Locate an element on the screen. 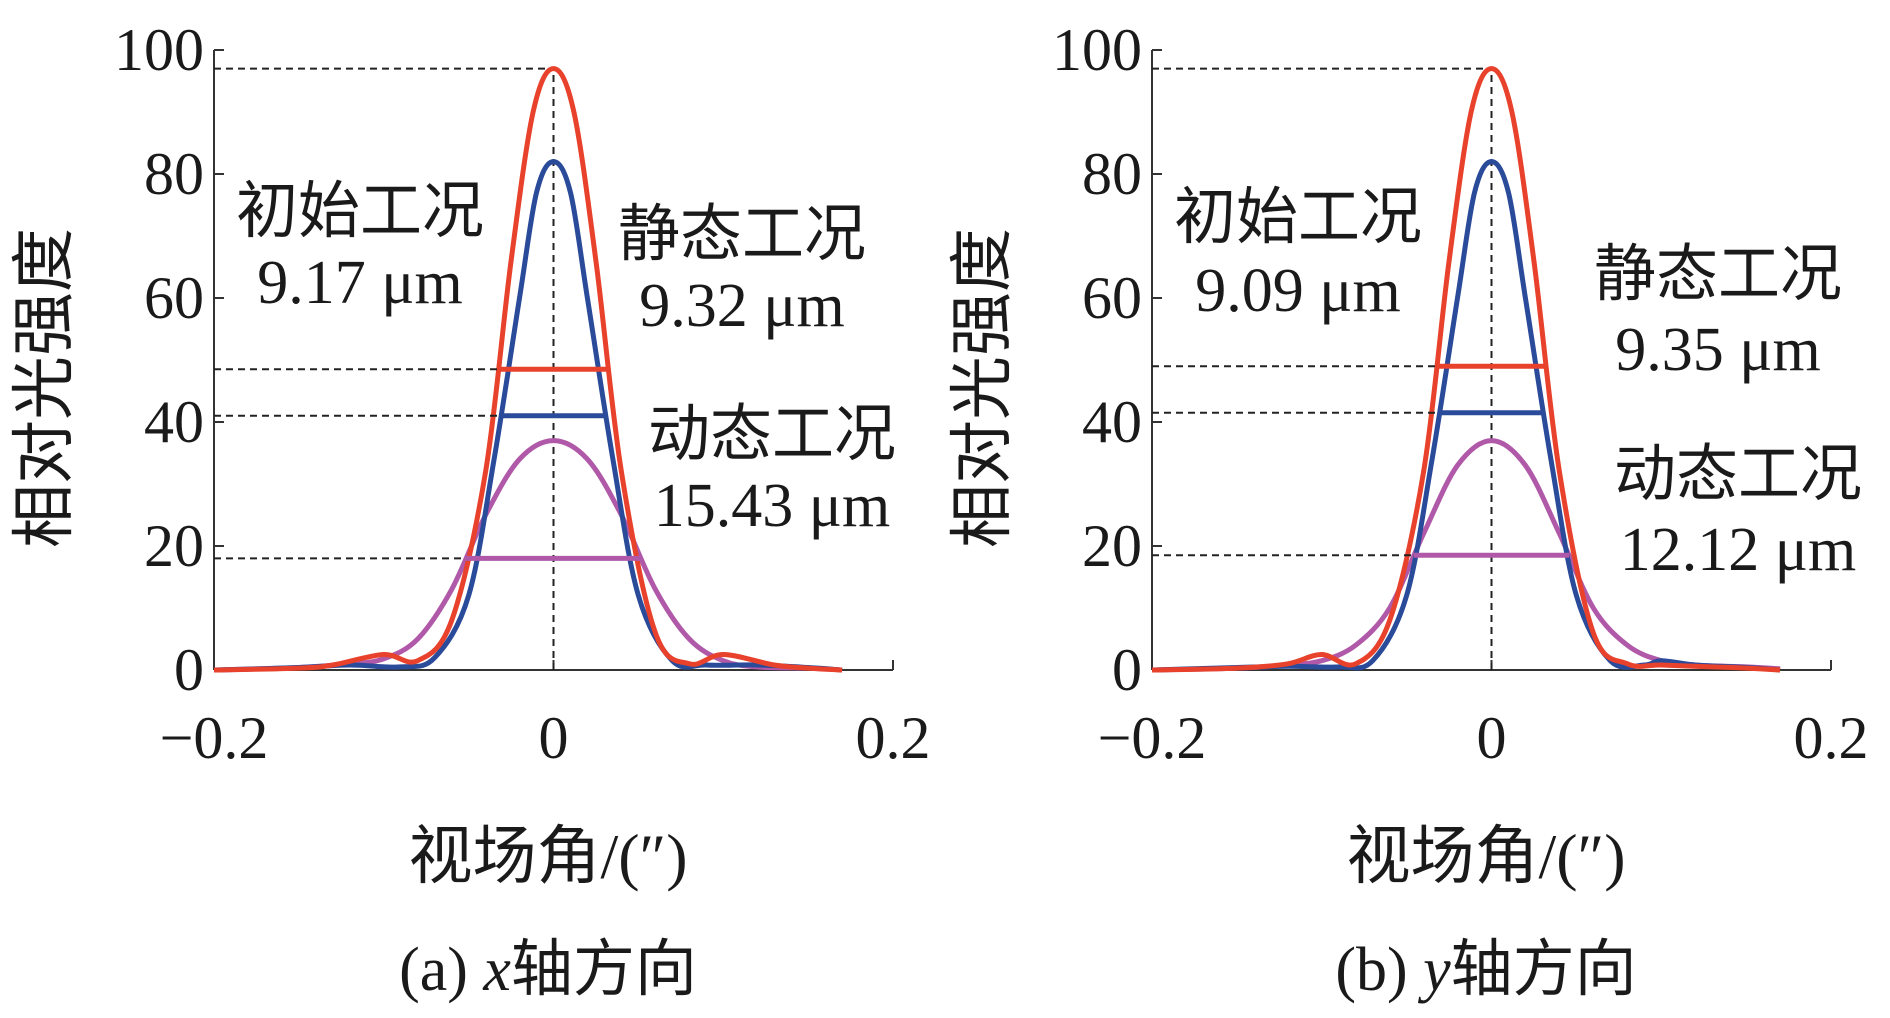 This screenshot has height=1018, width=1890. panel-b-y-tick-label: 20 is located at coordinates (1112, 546).